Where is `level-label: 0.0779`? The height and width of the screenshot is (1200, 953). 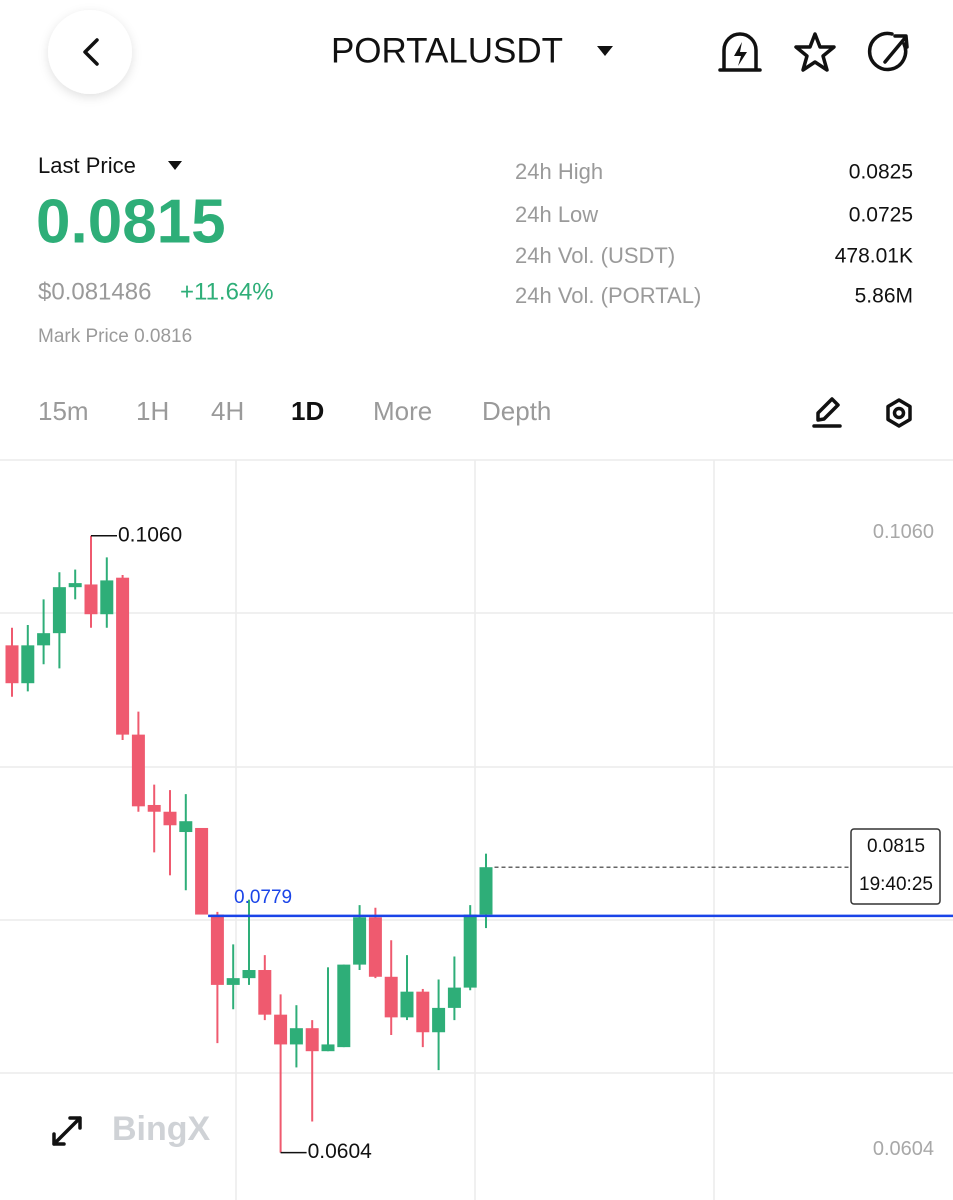
level-label: 0.0779 is located at coordinates (263, 897).